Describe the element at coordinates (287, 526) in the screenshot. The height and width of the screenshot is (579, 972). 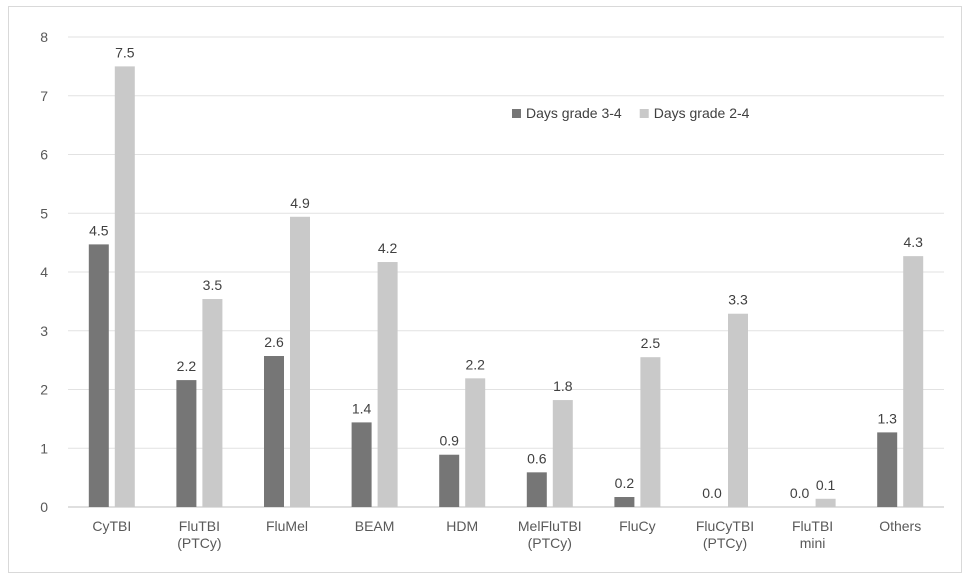
I see `x-tick-label: FluMel` at that location.